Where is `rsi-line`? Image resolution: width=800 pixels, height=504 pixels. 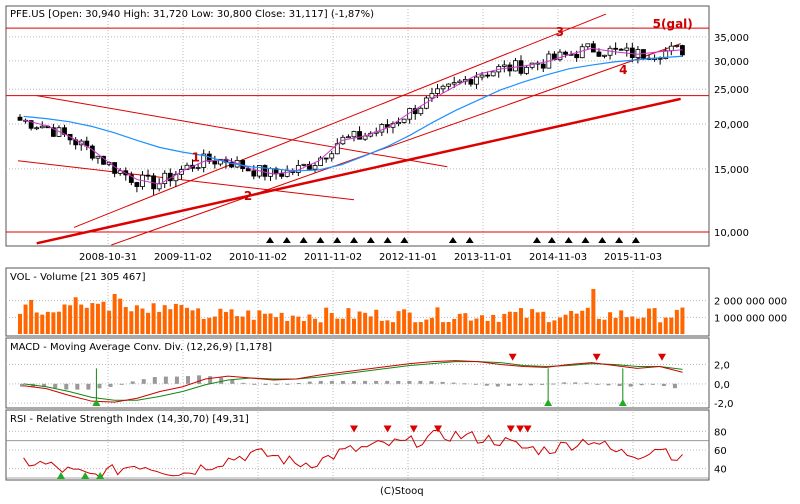 rsi-line is located at coordinates (357, 452).